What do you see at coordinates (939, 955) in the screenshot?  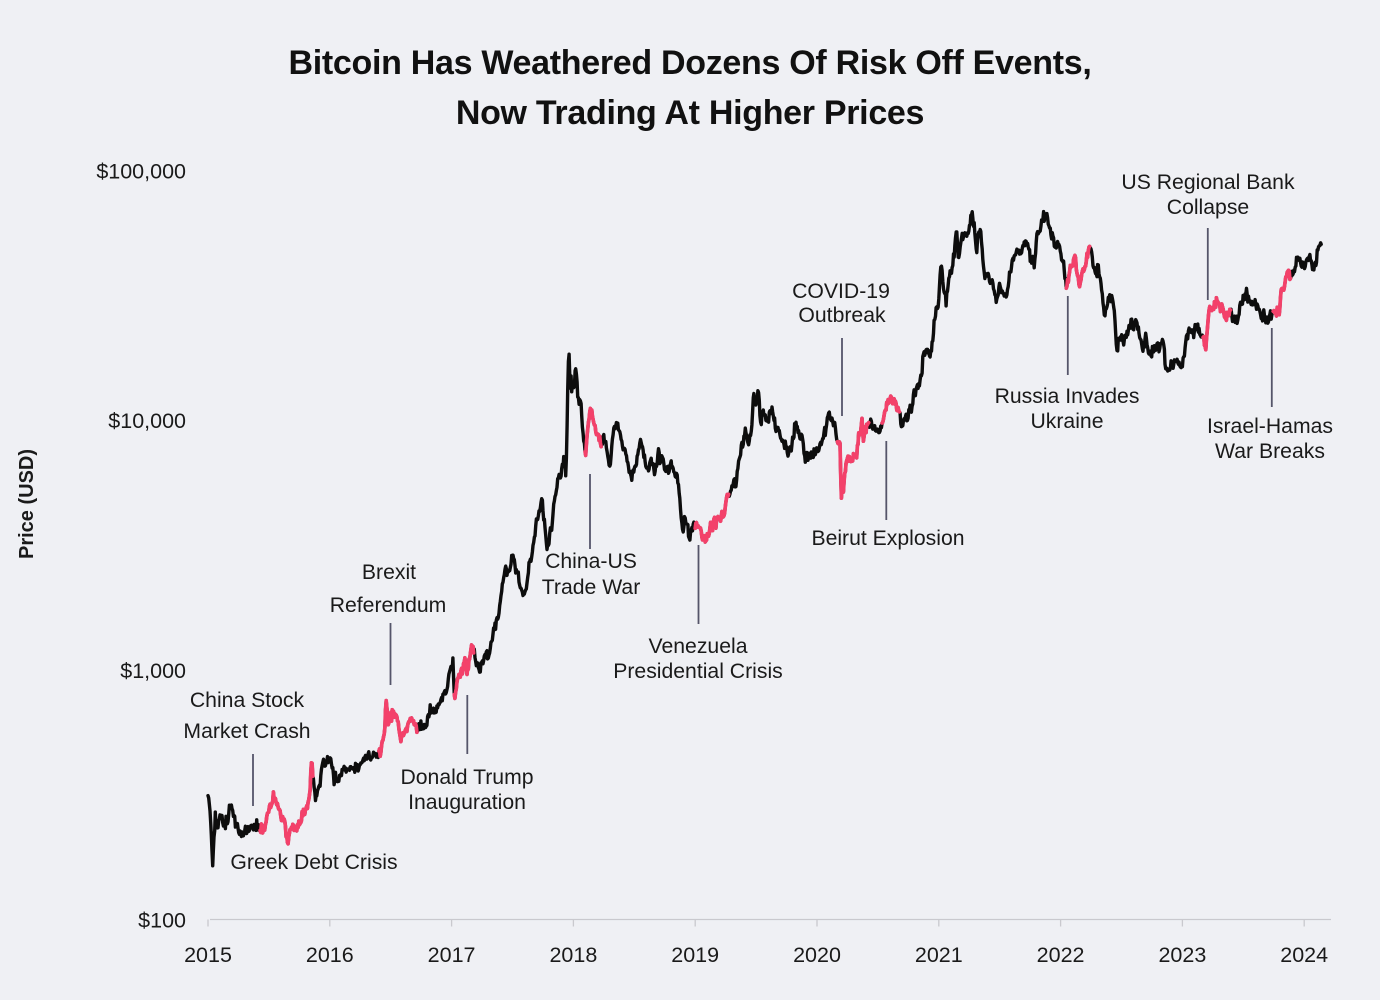 I see `svg-text: 2021` at bounding box center [939, 955].